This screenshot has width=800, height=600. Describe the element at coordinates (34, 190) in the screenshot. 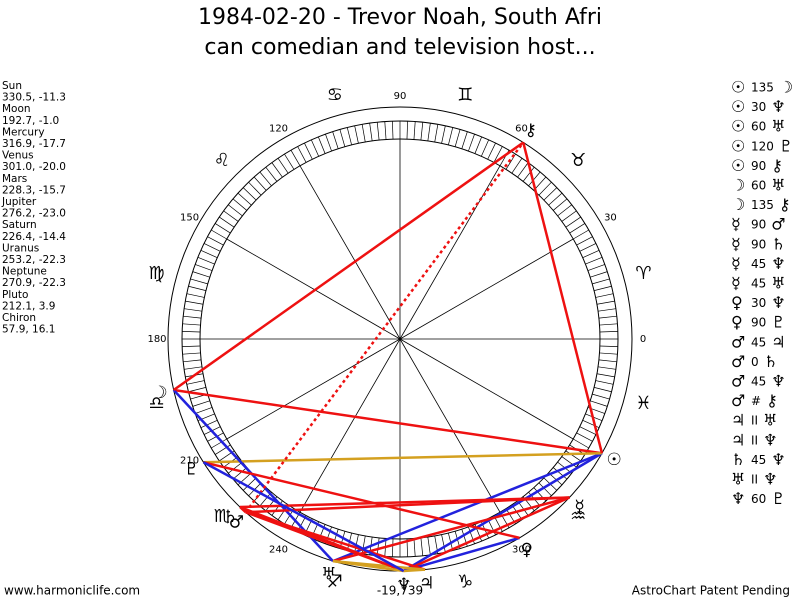

I see `planet-coords: 228.3, -15.7` at that location.